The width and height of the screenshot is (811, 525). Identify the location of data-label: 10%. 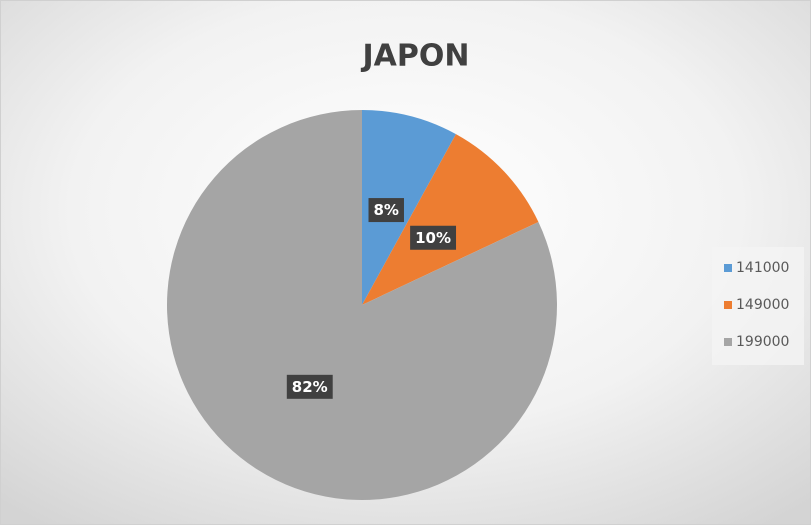
(433, 238).